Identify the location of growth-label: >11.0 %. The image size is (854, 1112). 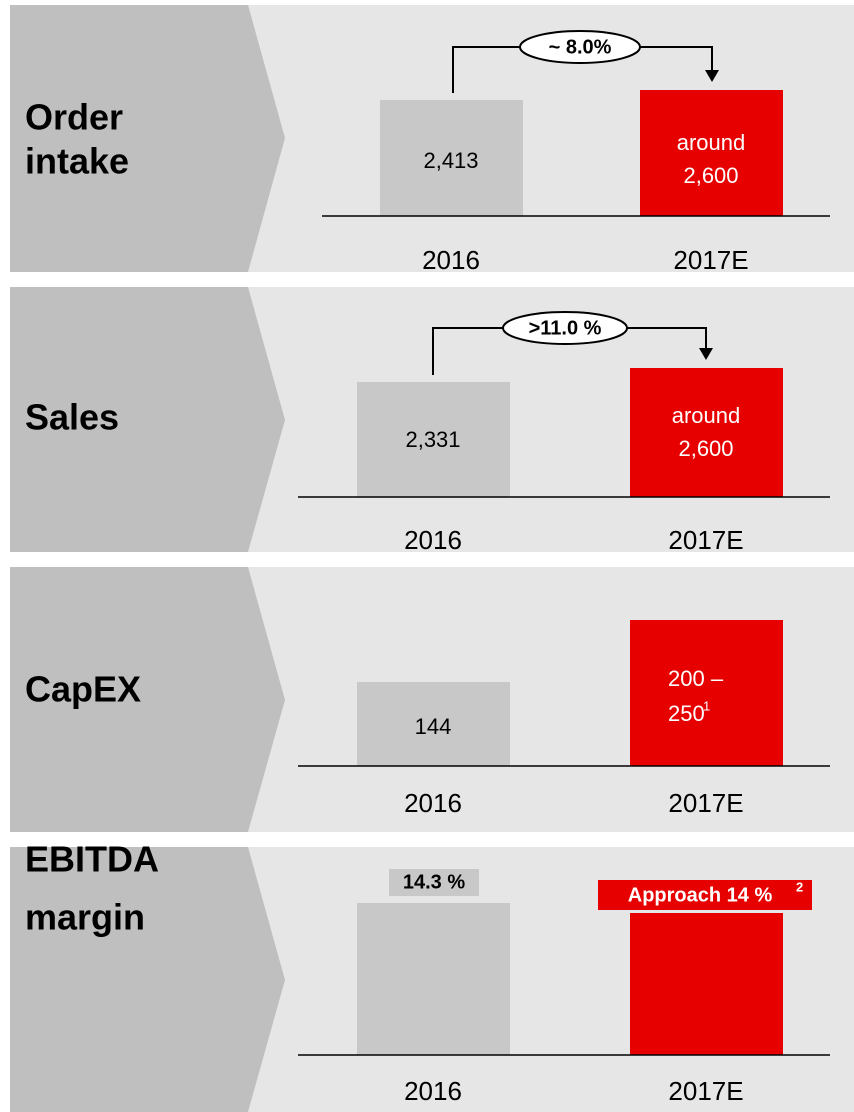
(565, 328).